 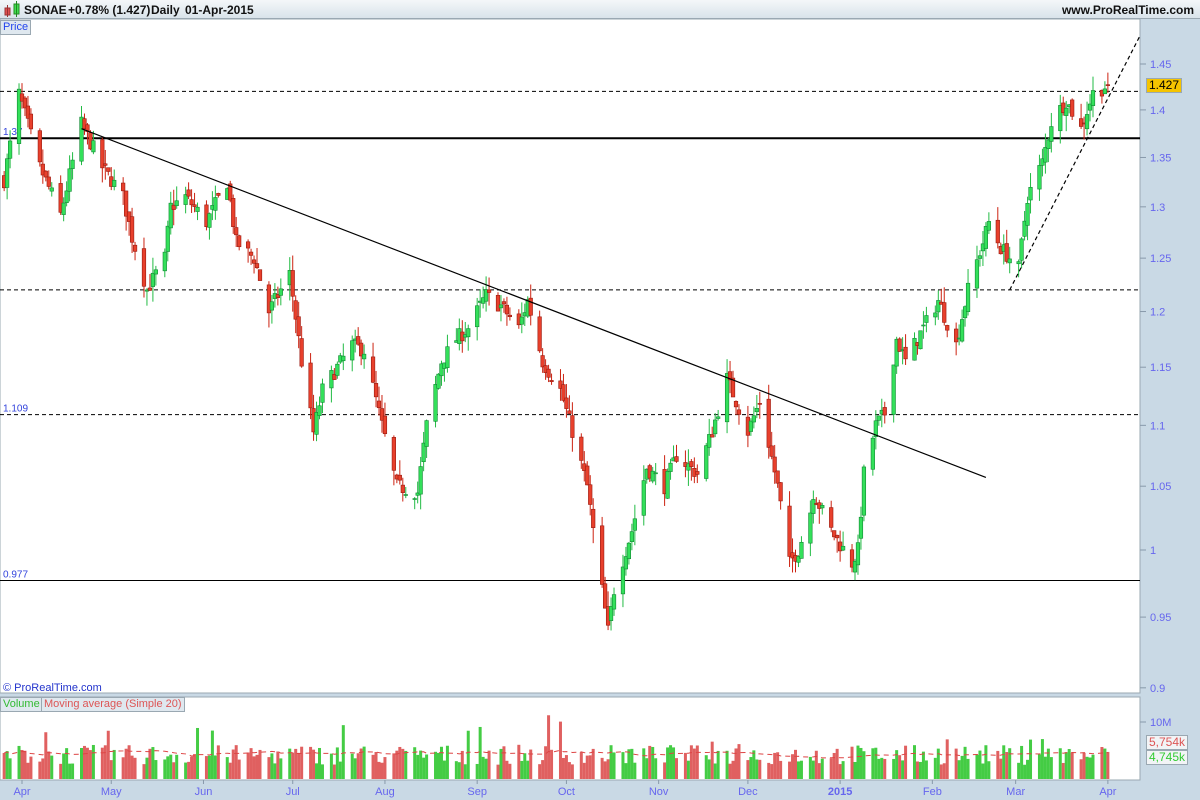 What do you see at coordinates (1160, 723) in the screenshot?
I see `volume-y-tick-label: 10M` at bounding box center [1160, 723].